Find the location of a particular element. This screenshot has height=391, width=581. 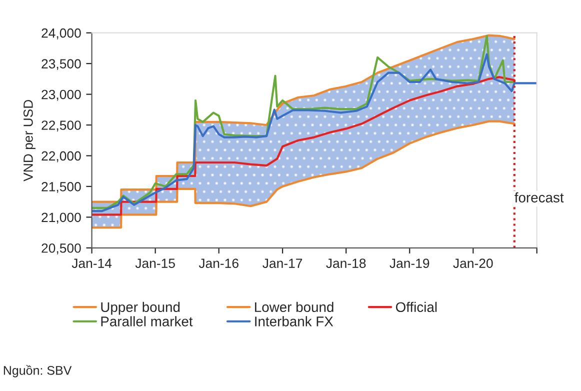

legend-label: Official is located at coordinates (416, 307).